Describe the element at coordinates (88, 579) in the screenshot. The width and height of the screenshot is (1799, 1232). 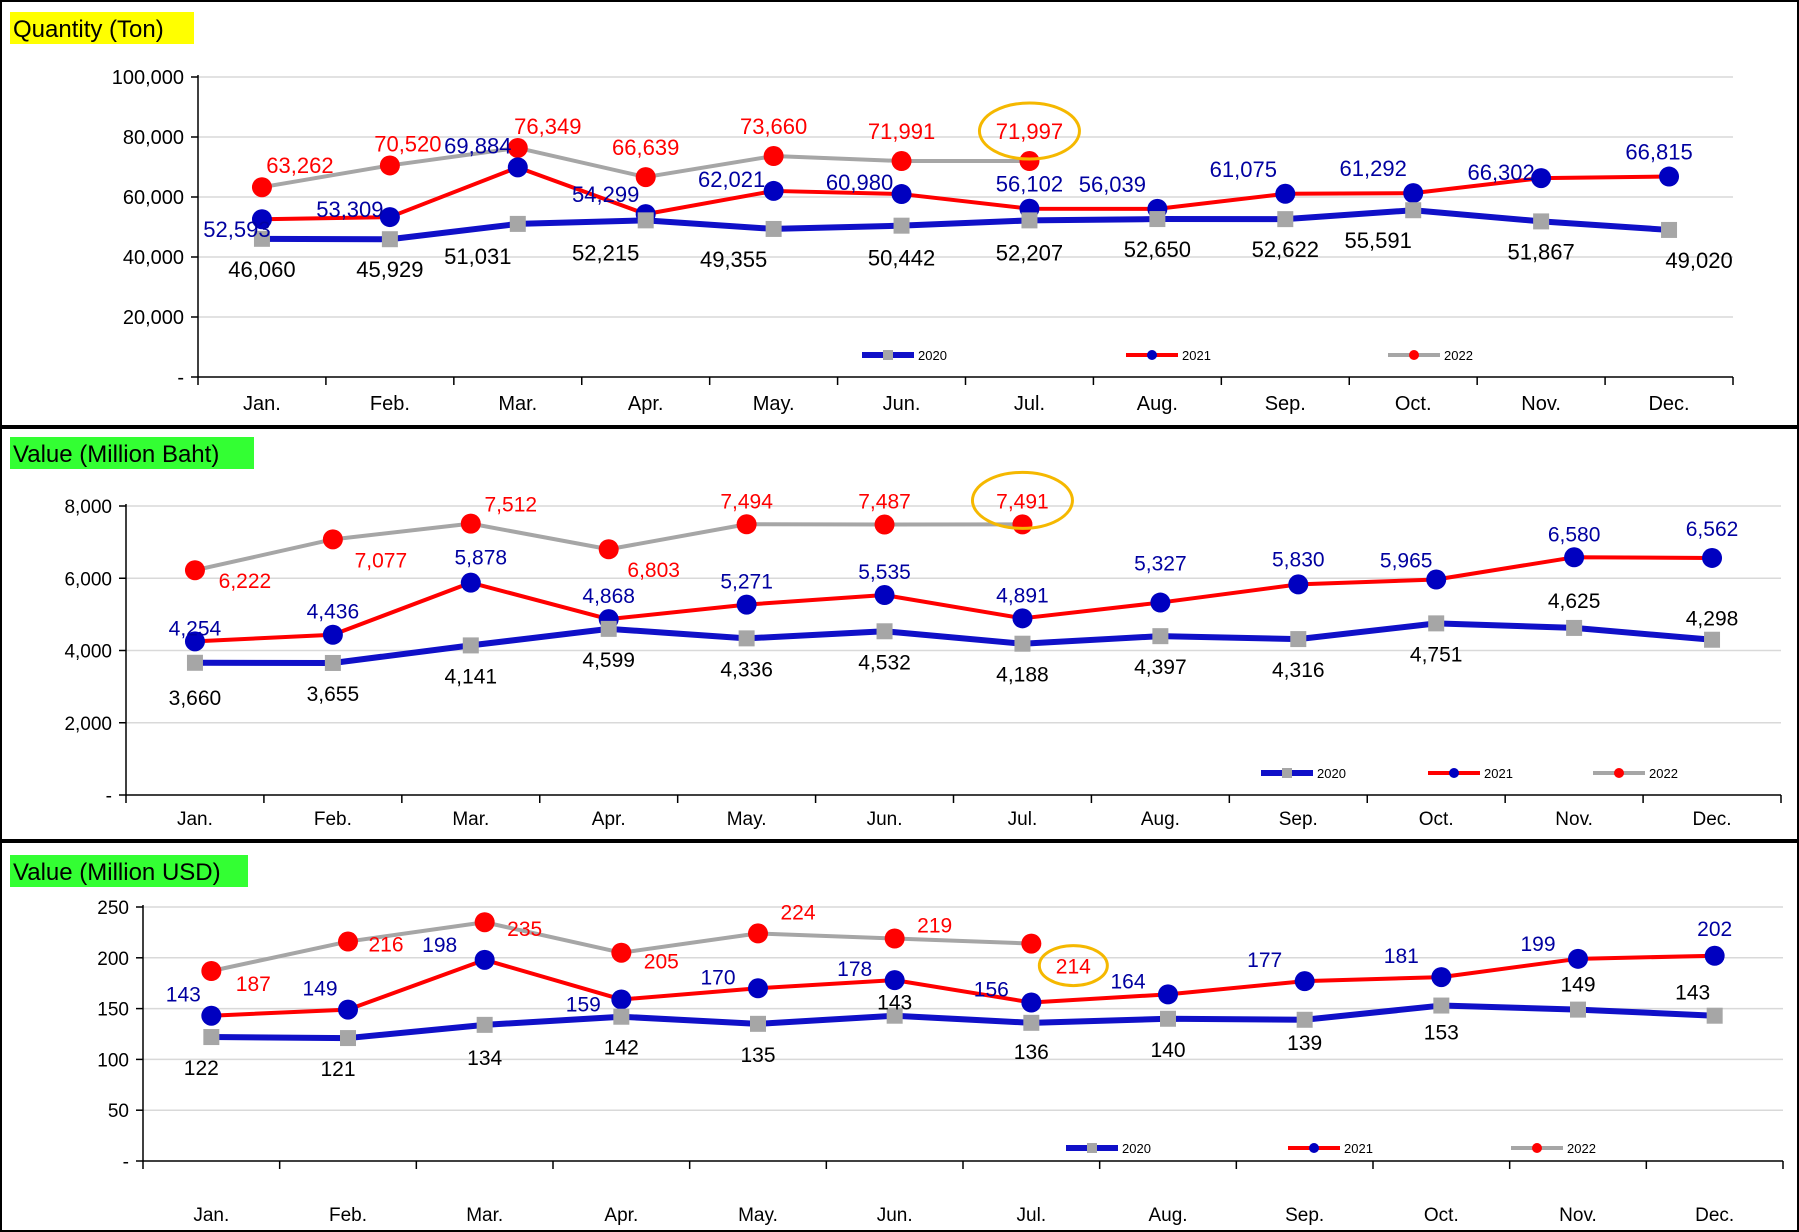
I see `y-tick-label: 6,000` at that location.